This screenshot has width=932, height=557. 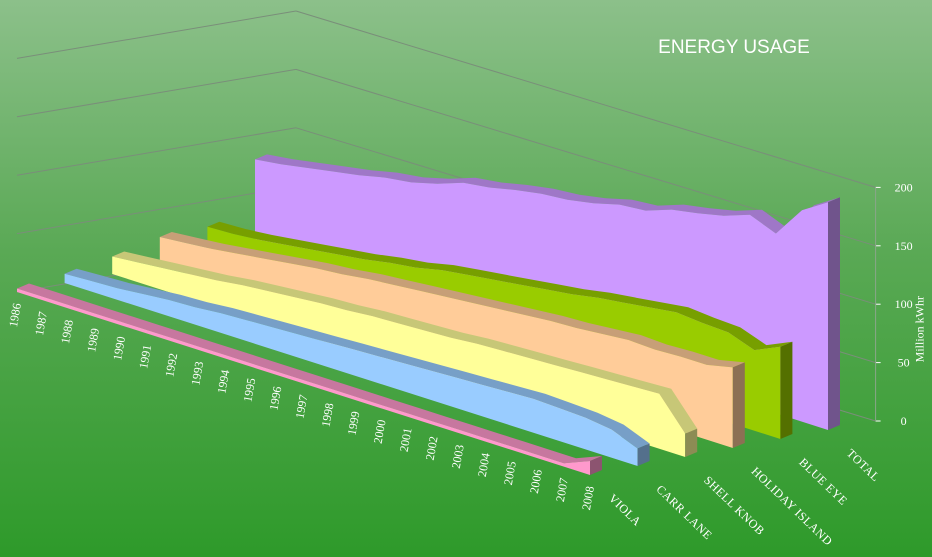 What do you see at coordinates (904, 187) in the screenshot?
I see `y-tick-label: 200` at bounding box center [904, 187].